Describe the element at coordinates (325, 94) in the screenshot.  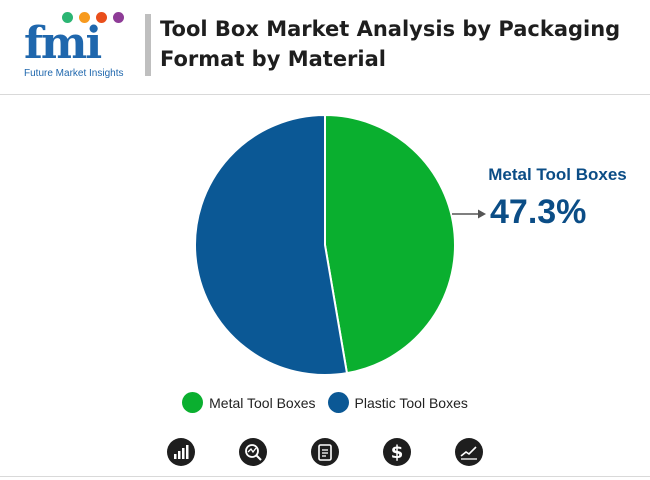
I see `header-divider` at that location.